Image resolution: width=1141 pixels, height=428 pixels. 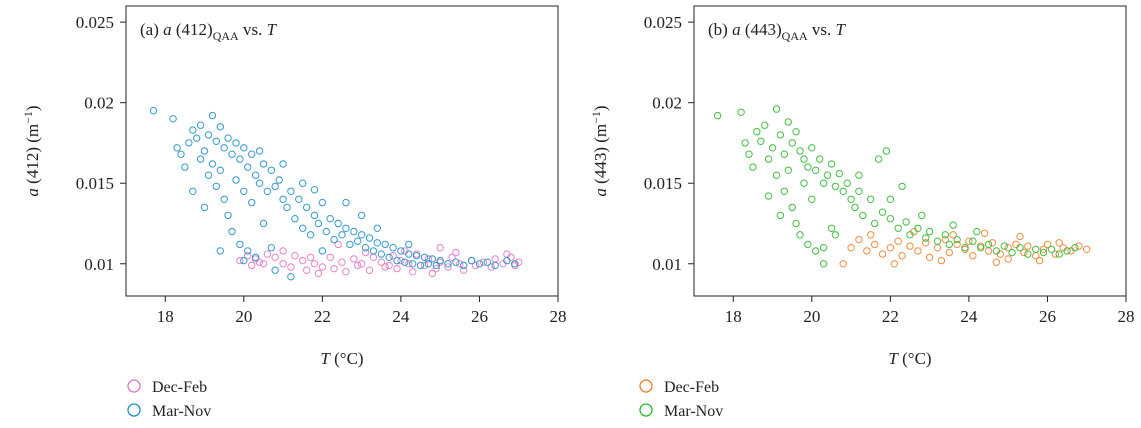 I want to click on y-tick-label: 0.025, so click(x=663, y=22).